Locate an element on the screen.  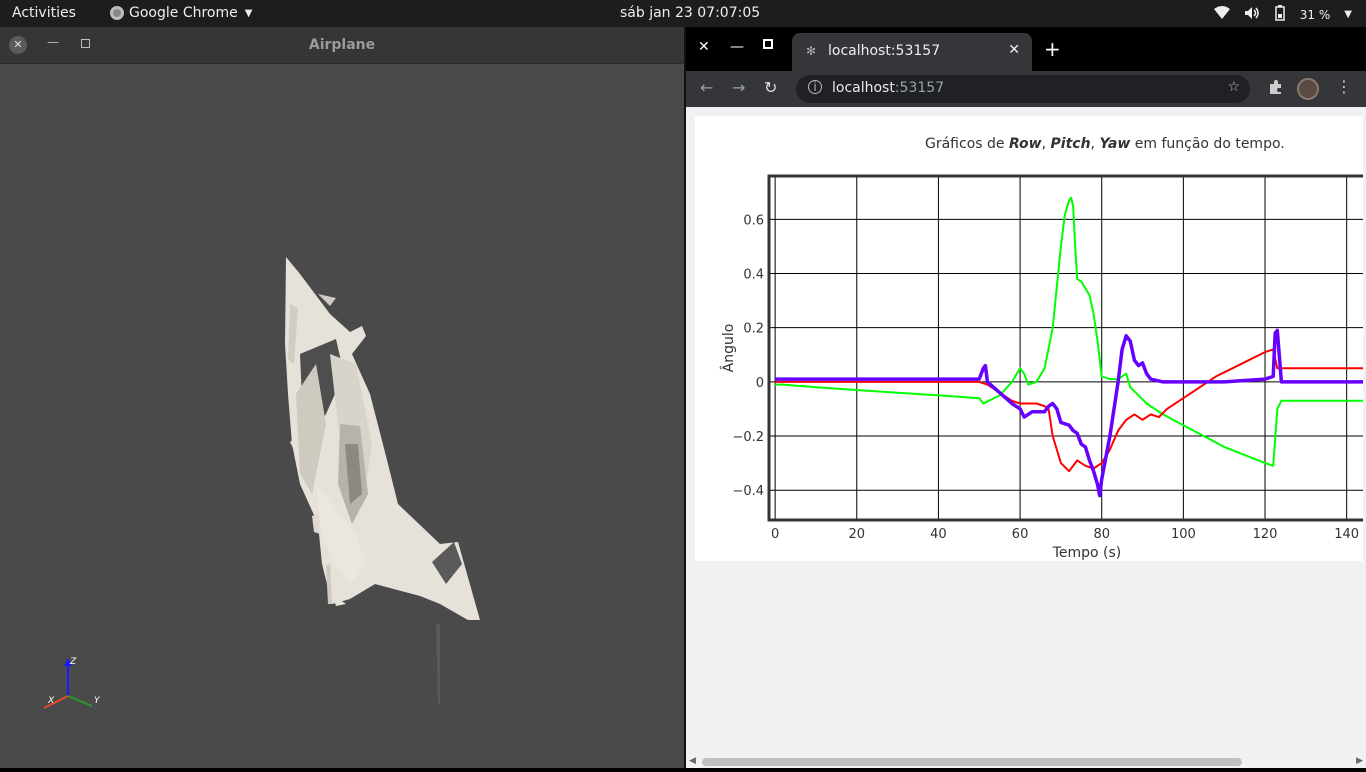
back-icon: ← is located at coordinates (707, 87).